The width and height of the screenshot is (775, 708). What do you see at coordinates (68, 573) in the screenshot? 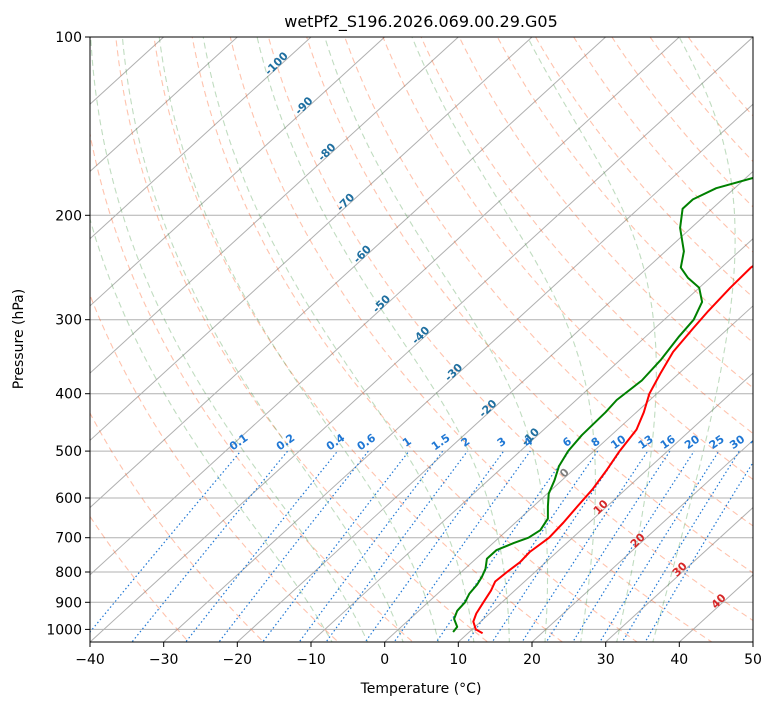
I see `y-tick-label: 800` at bounding box center [68, 573].